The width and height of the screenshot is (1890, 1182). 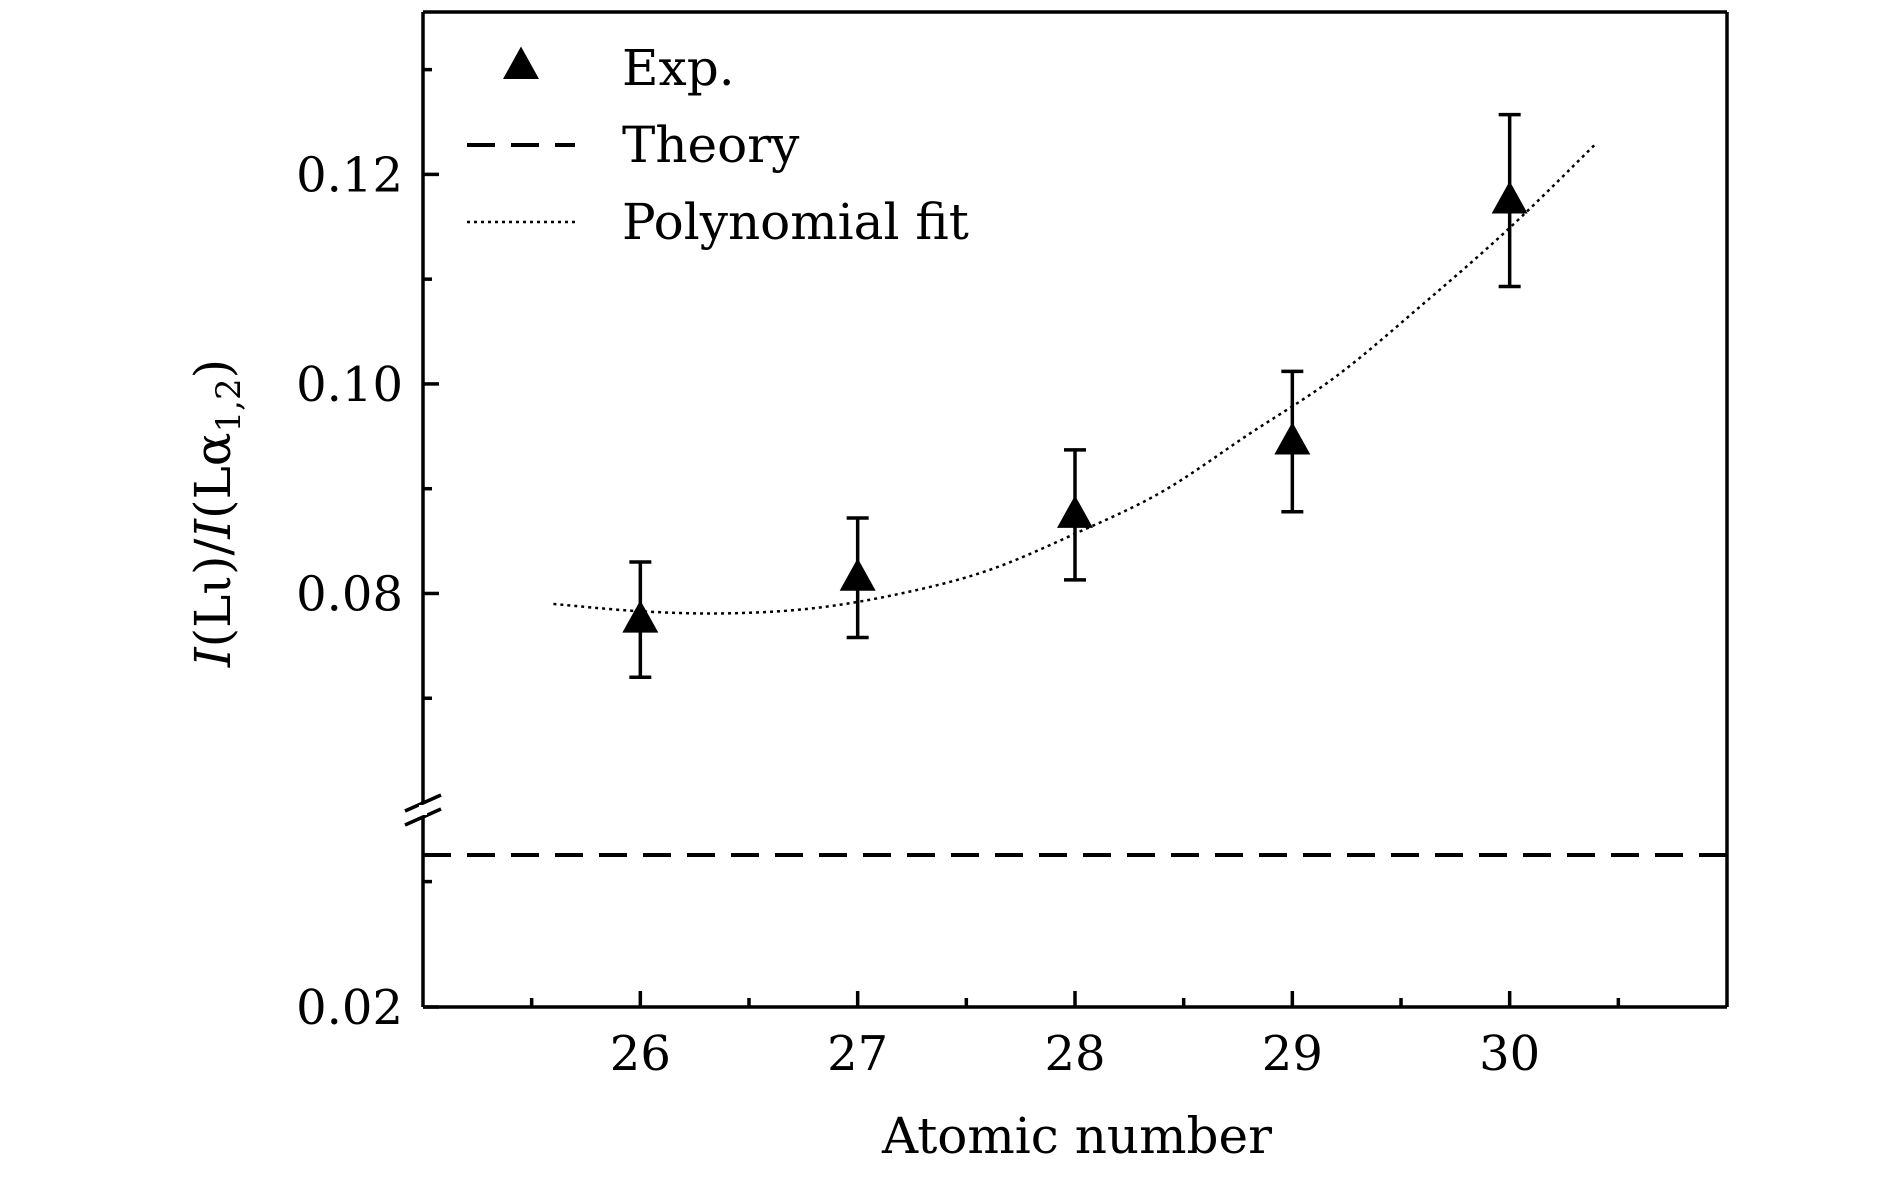 I want to click on x-tick-label: 27, so click(x=857, y=1054).